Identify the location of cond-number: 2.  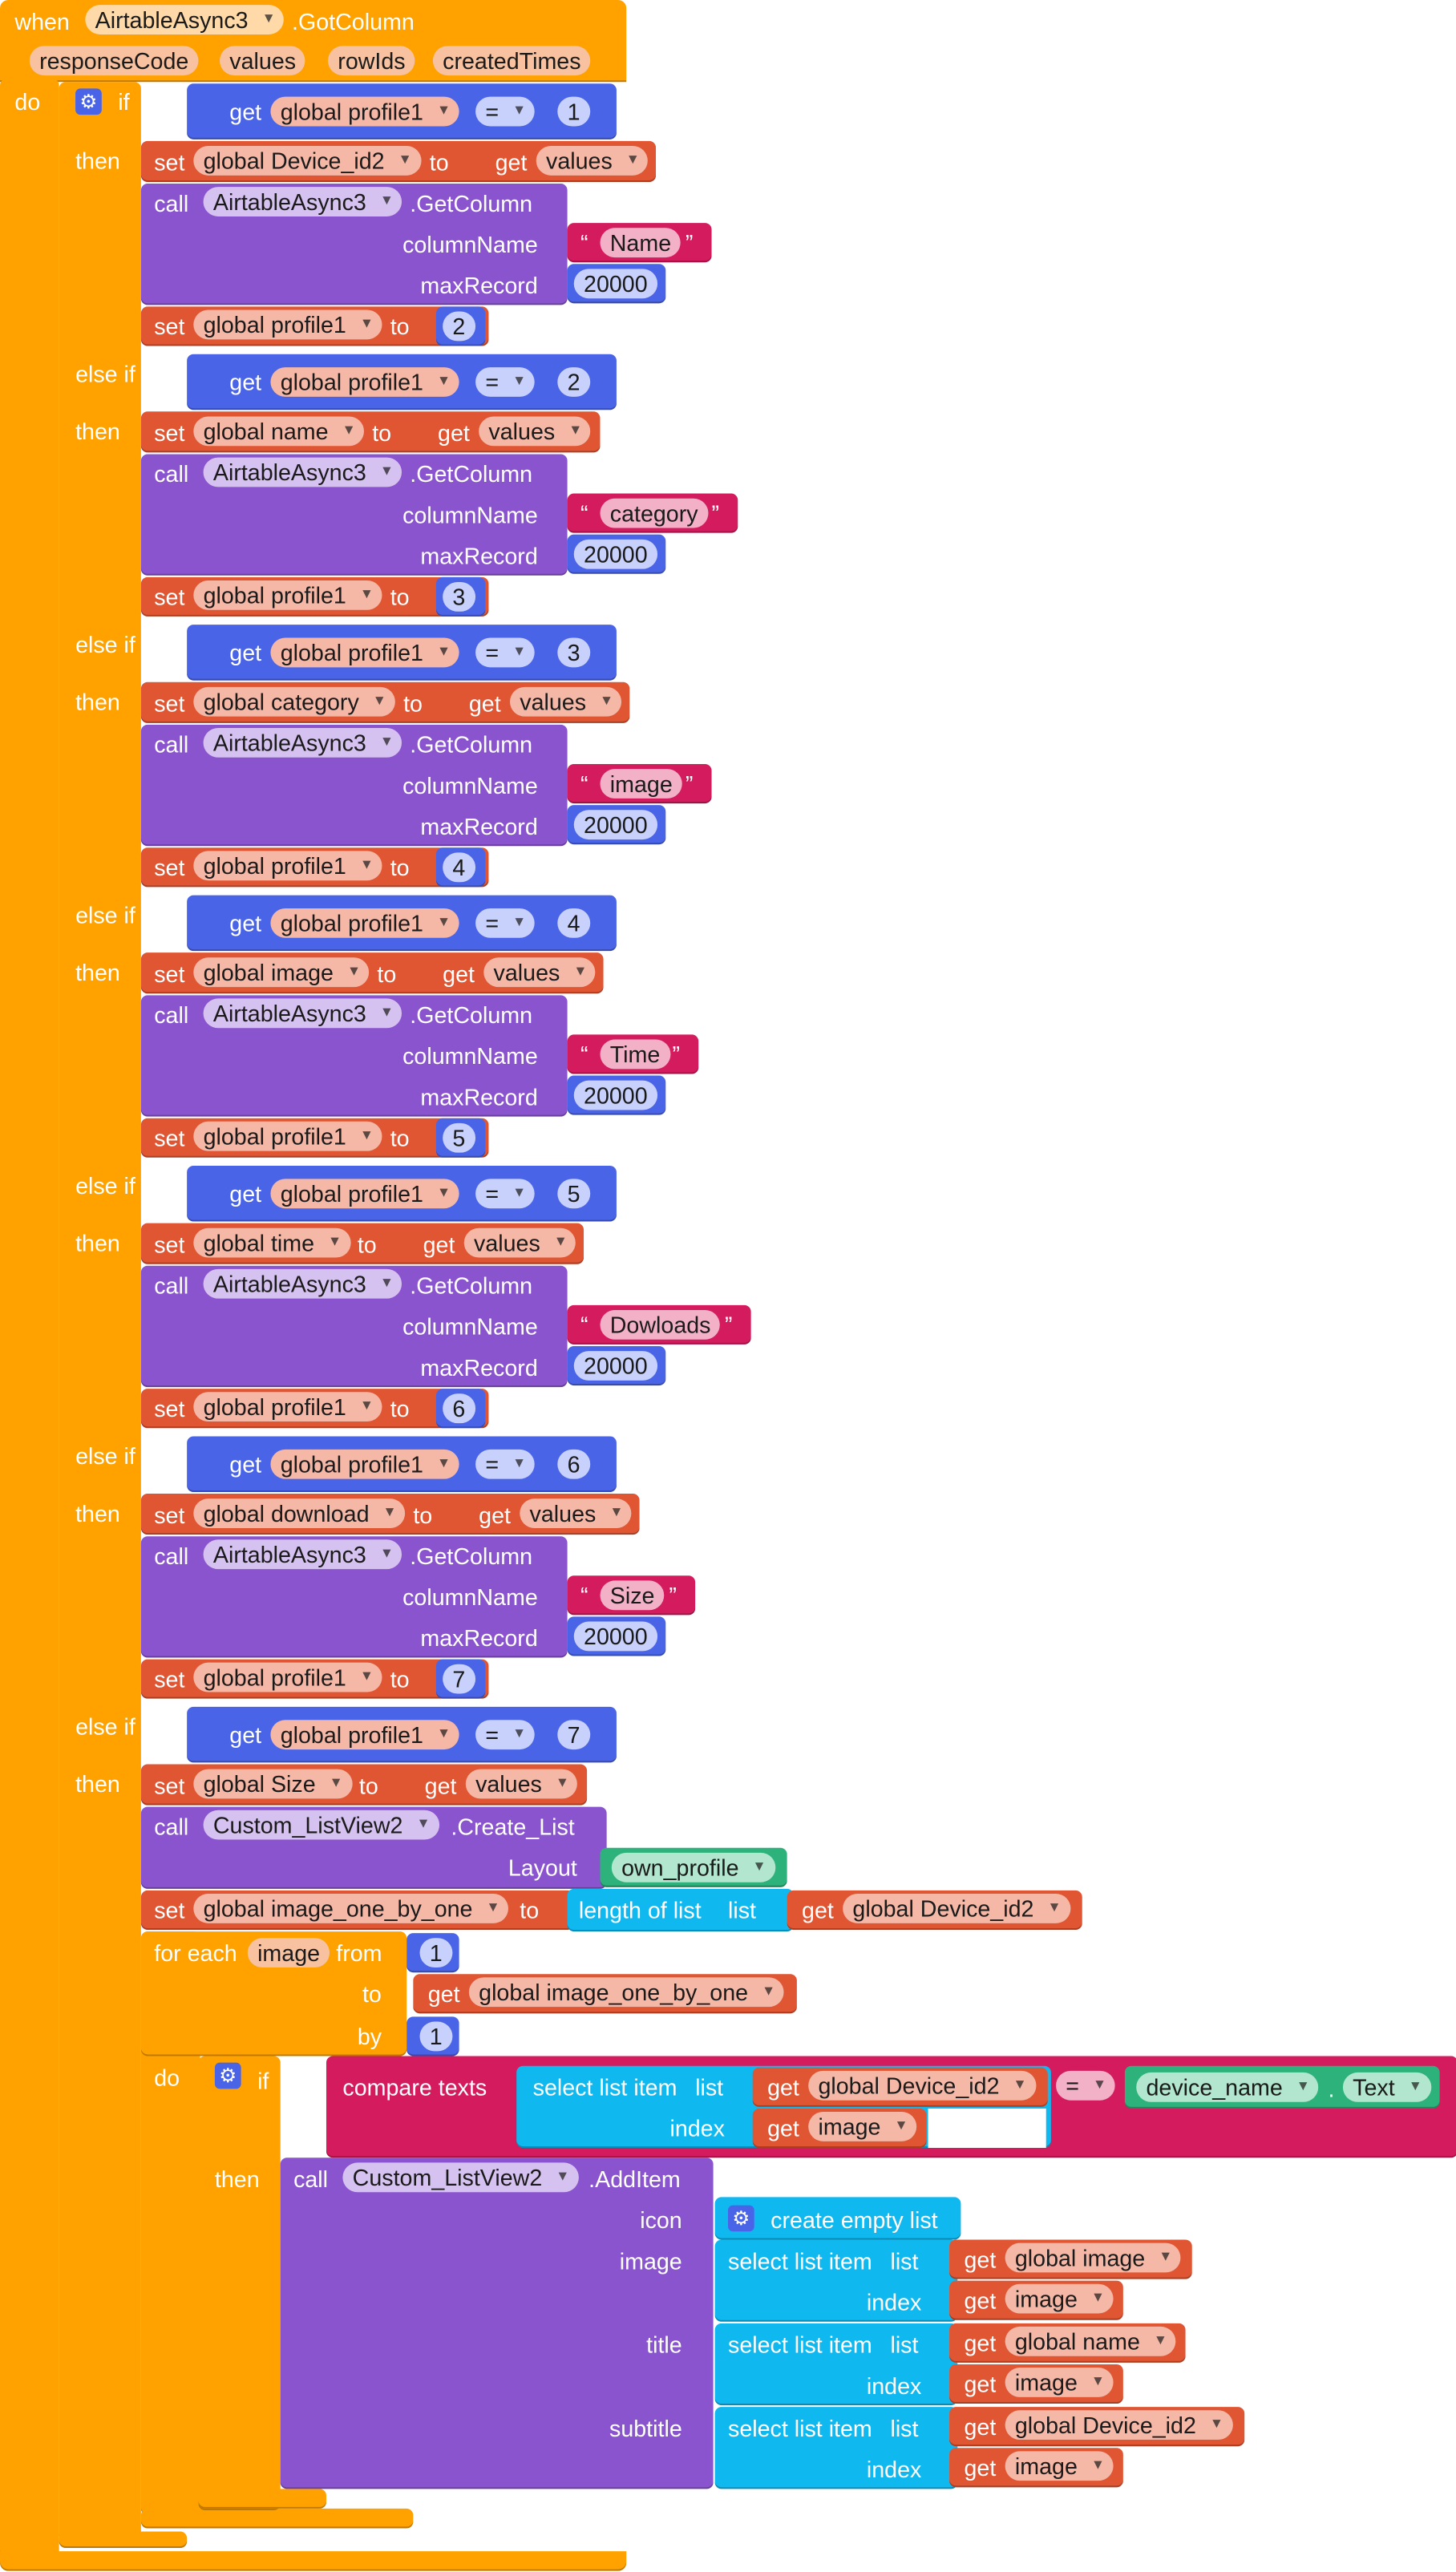
(573, 382).